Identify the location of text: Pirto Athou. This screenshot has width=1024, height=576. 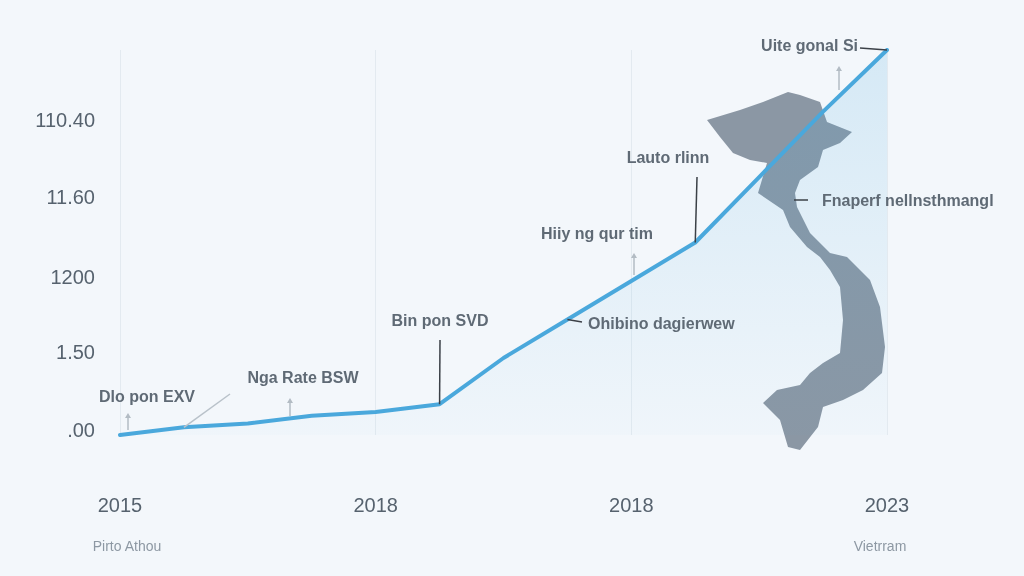
(127, 546).